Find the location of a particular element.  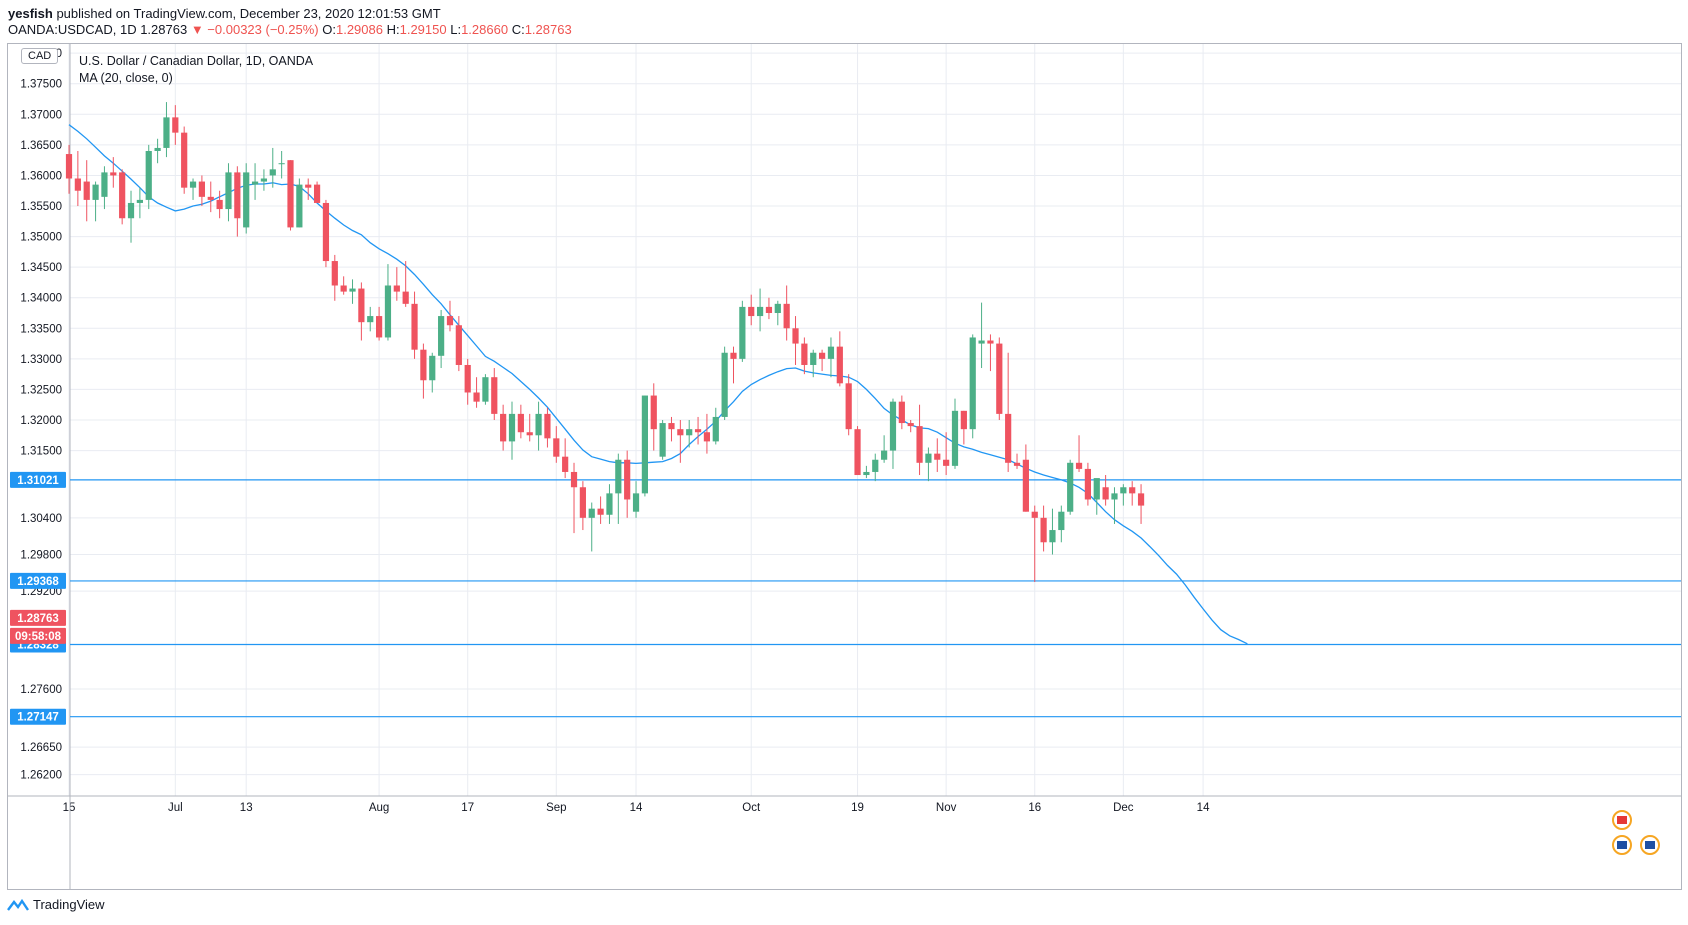

ma-legend: MA (20, close, 0) is located at coordinates (126, 78).